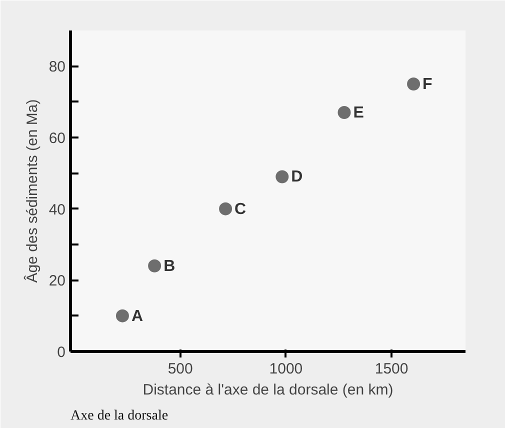 The height and width of the screenshot is (428, 505). What do you see at coordinates (391, 369) in the screenshot?
I see `x-tick-label: 1500` at bounding box center [391, 369].